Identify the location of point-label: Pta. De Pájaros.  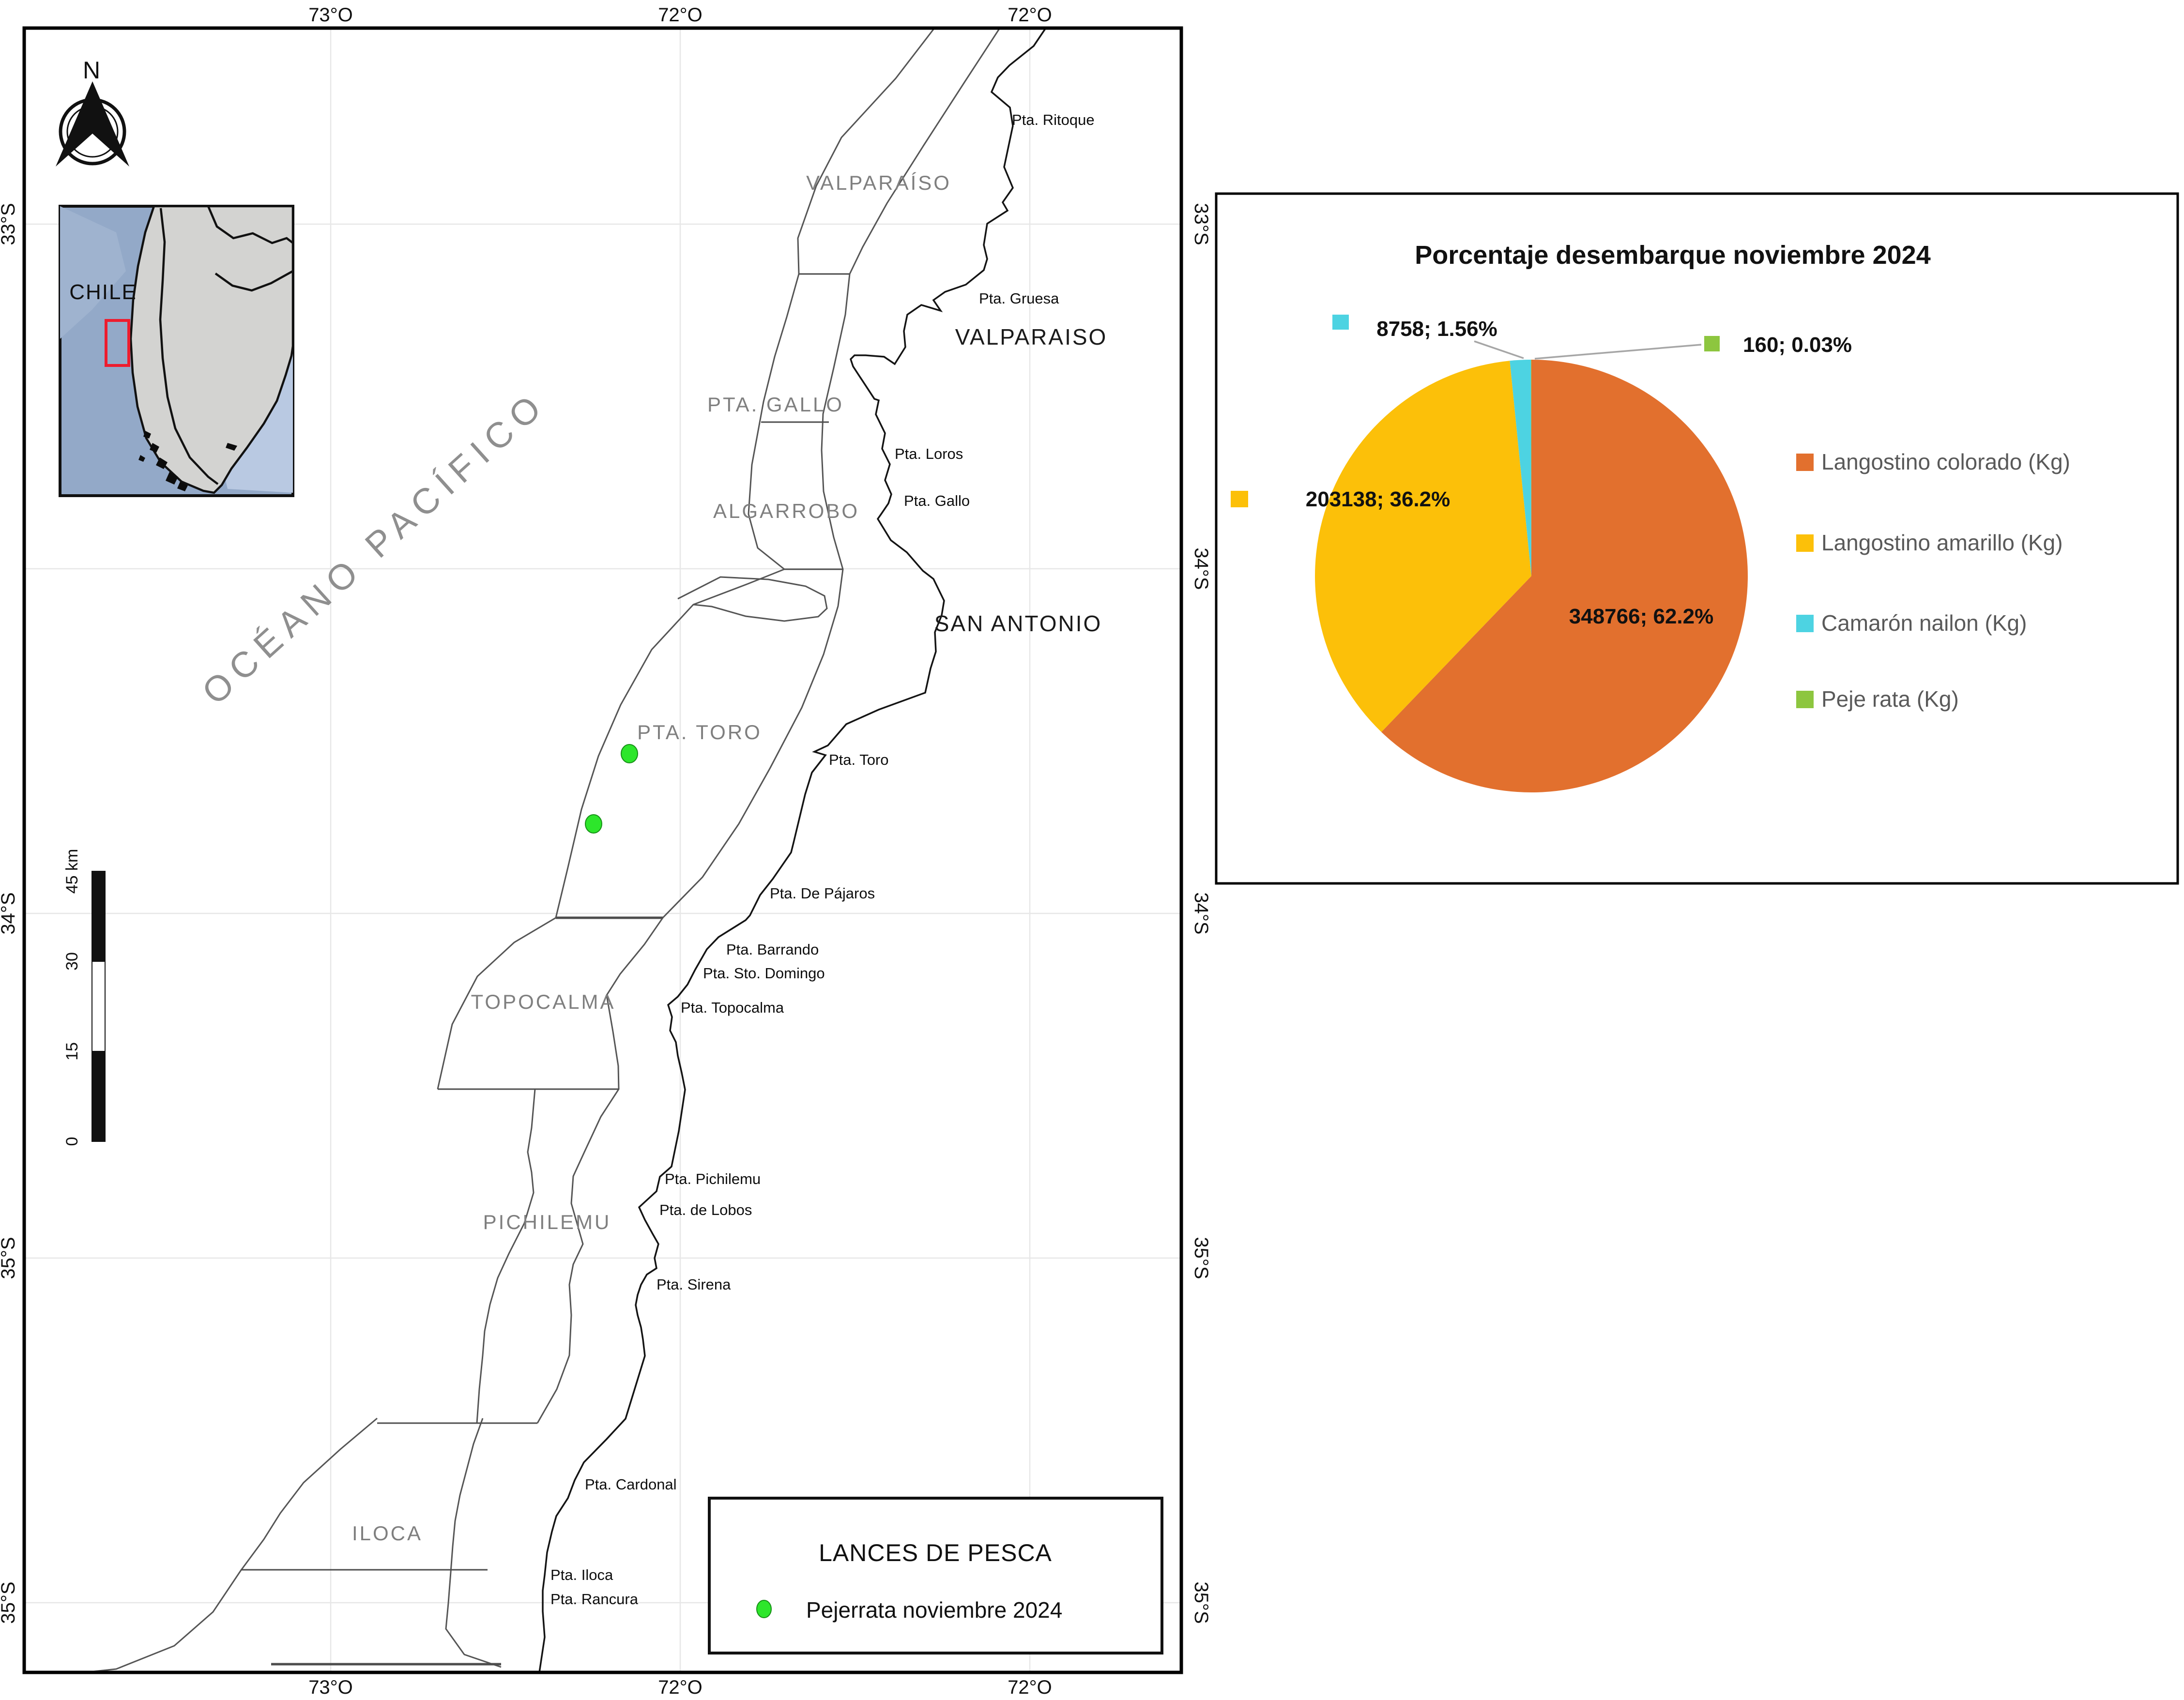
(822, 894).